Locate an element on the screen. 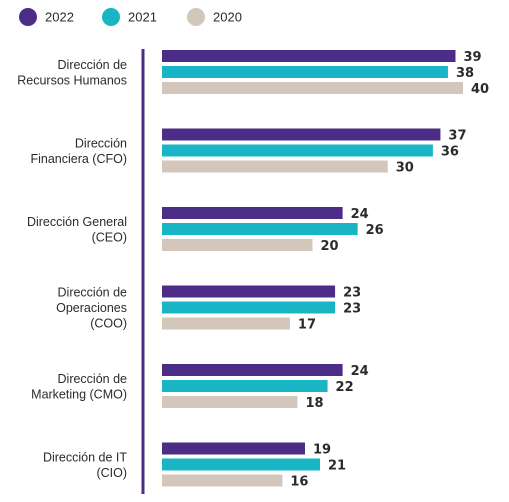 This screenshot has height=502, width=509. value-label-2020: 20 is located at coordinates (330, 246).